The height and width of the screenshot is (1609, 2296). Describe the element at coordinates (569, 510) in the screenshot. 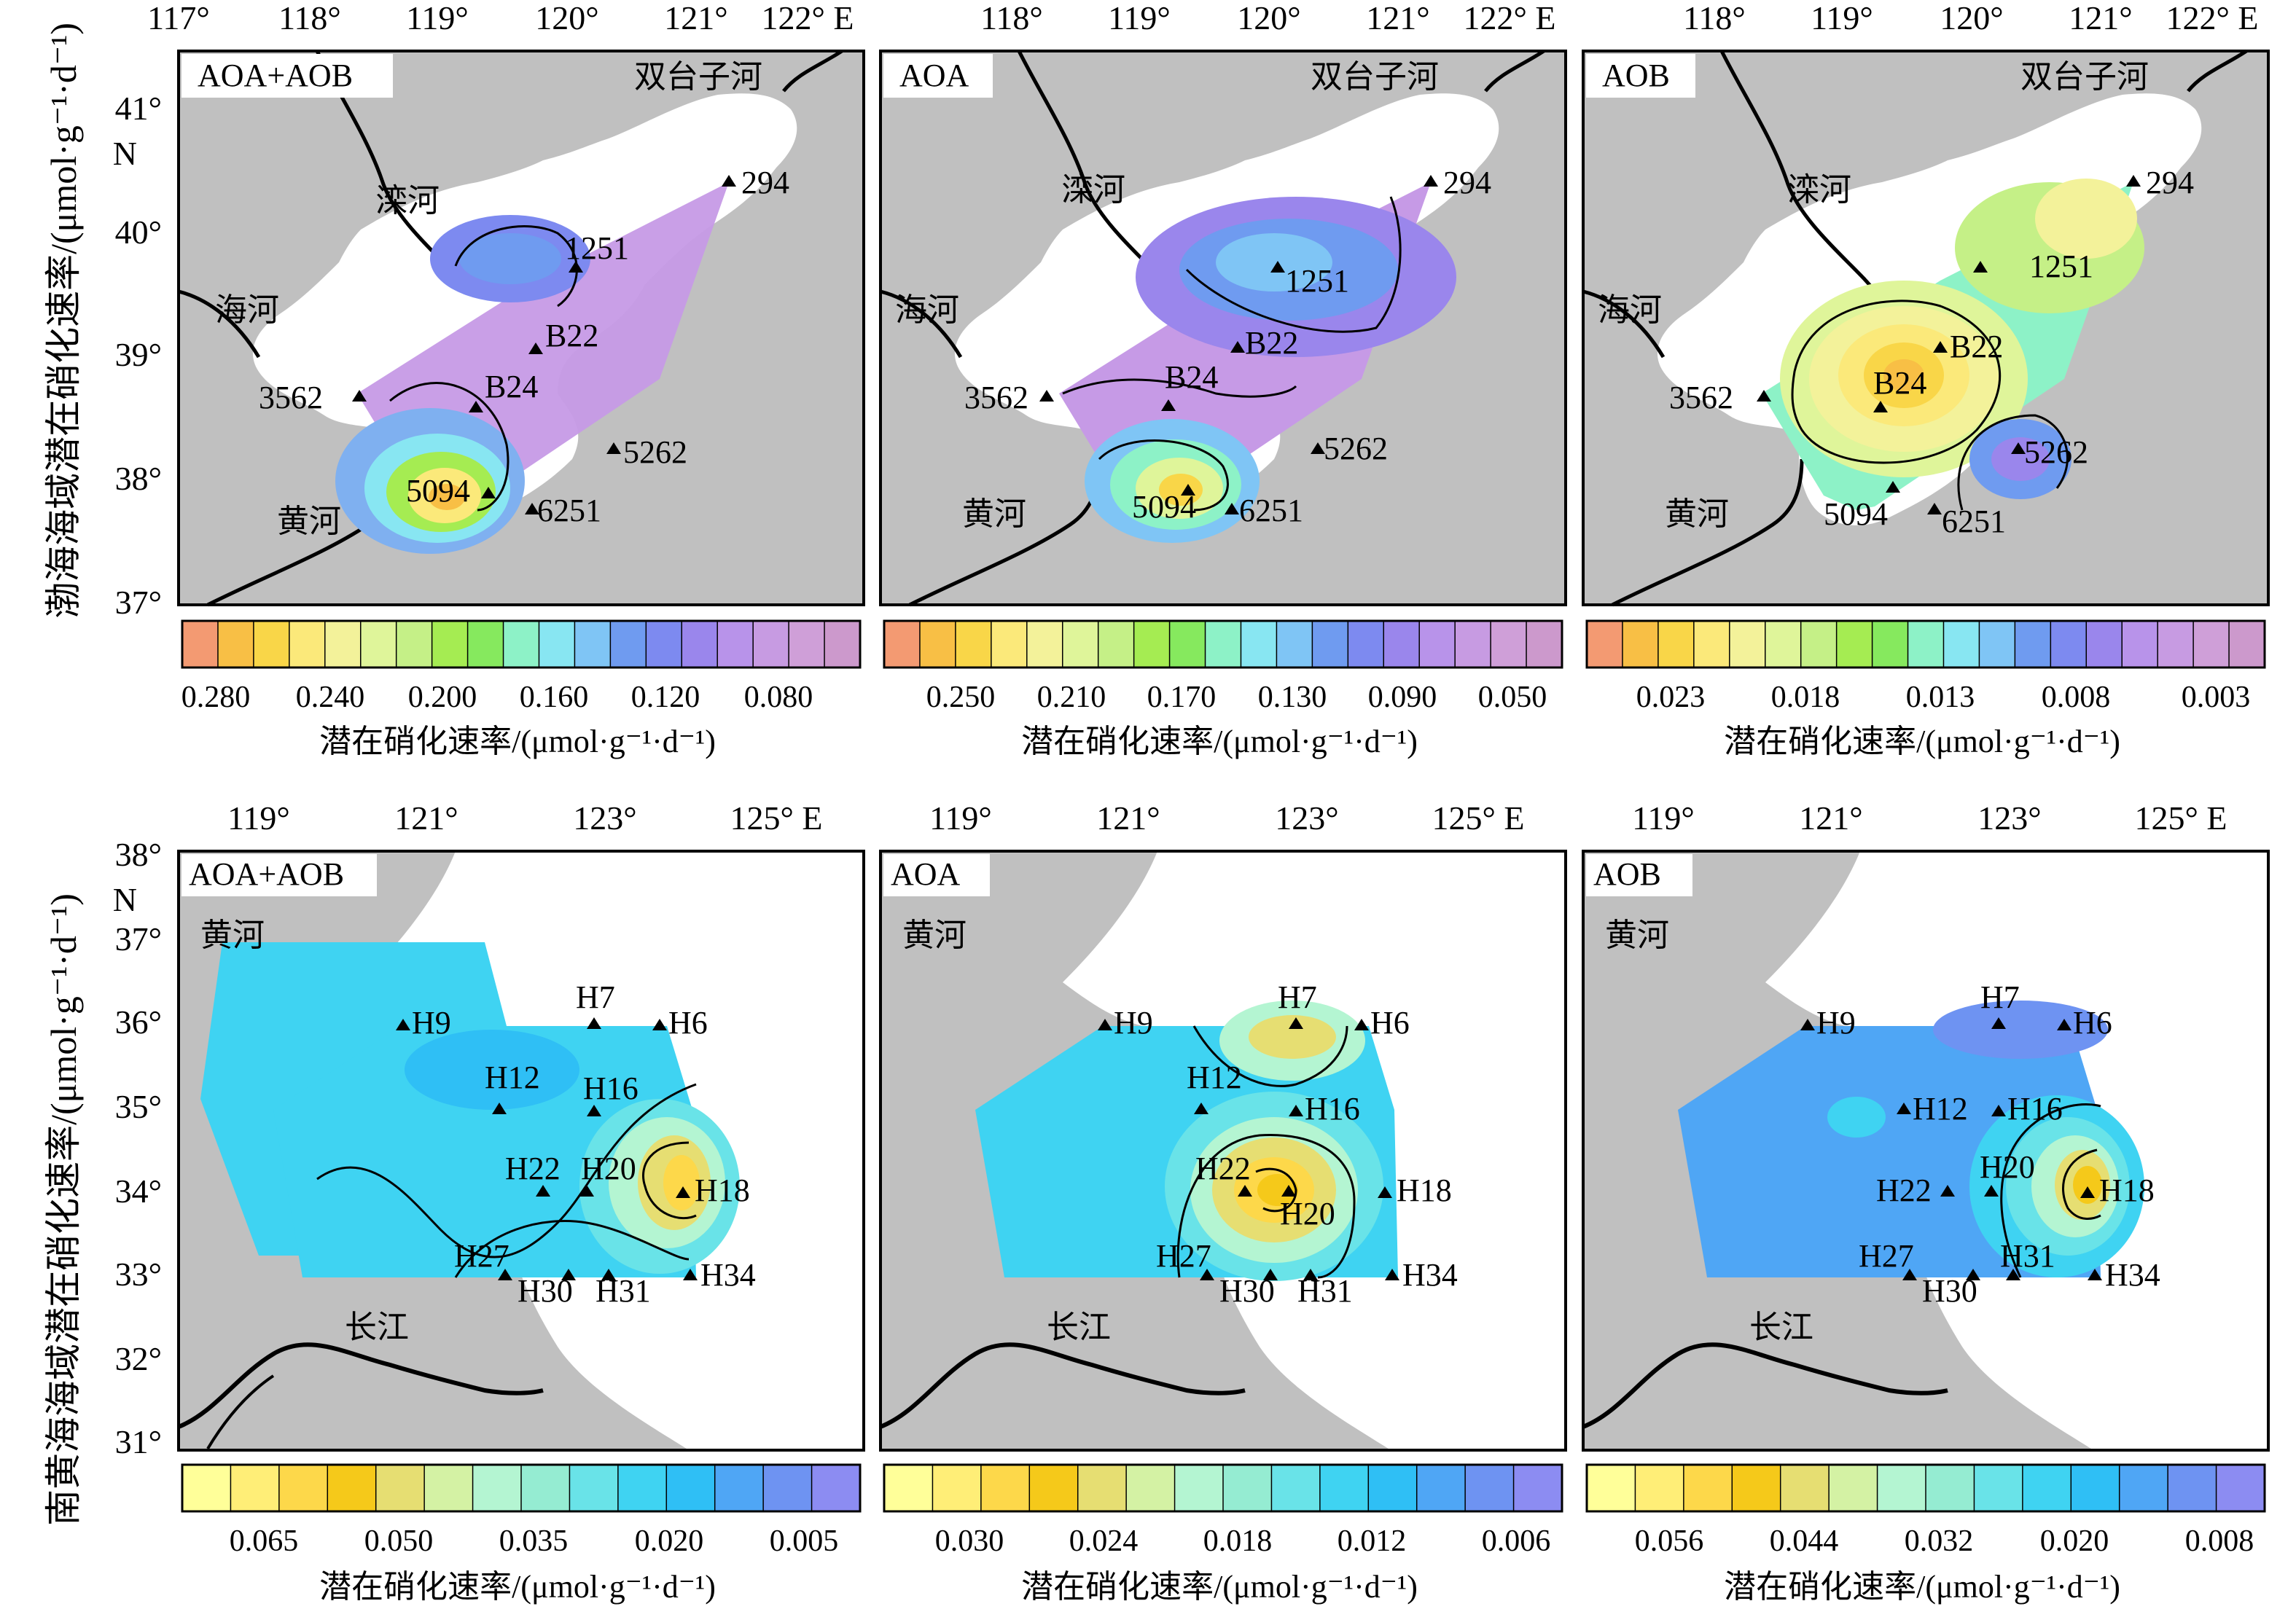

I see `station-label: 6251` at that location.